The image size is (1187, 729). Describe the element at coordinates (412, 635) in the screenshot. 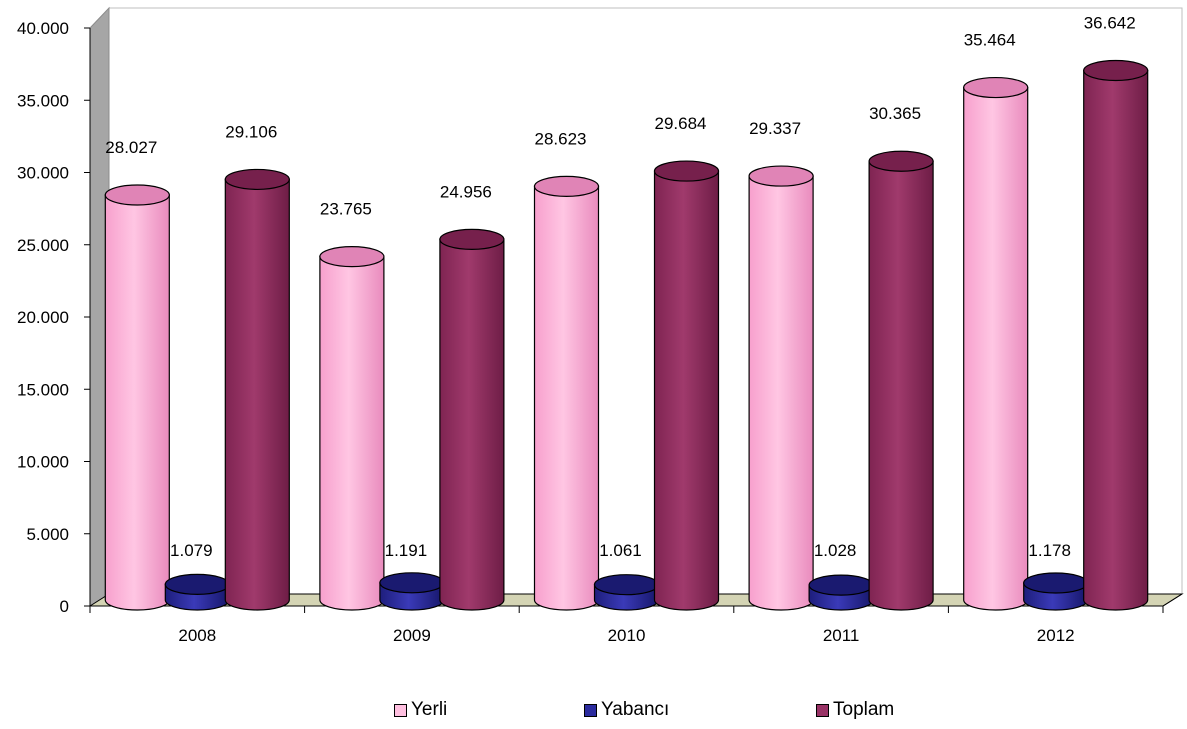

I see `x-tick-label: 2009` at that location.